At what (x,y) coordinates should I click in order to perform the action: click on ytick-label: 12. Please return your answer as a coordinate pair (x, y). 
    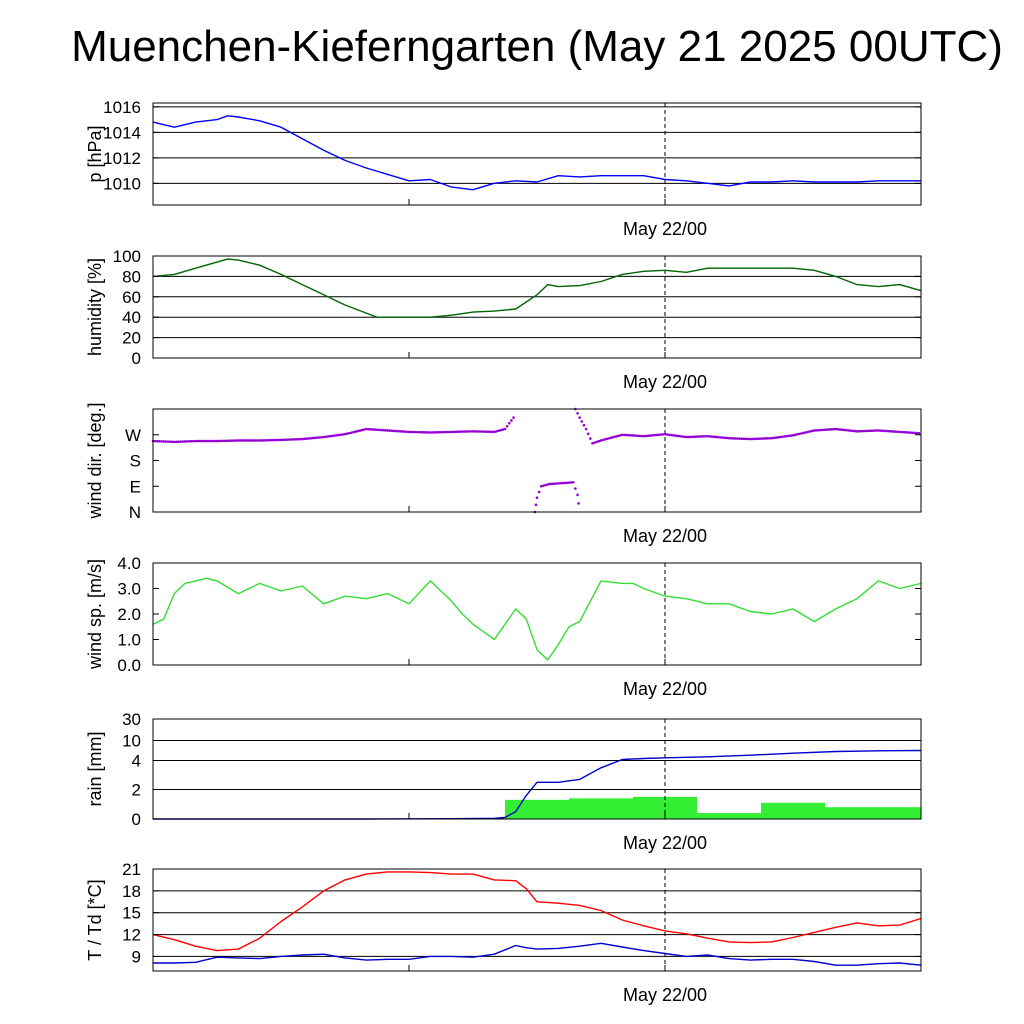
    Looking at the image, I should click on (131, 935).